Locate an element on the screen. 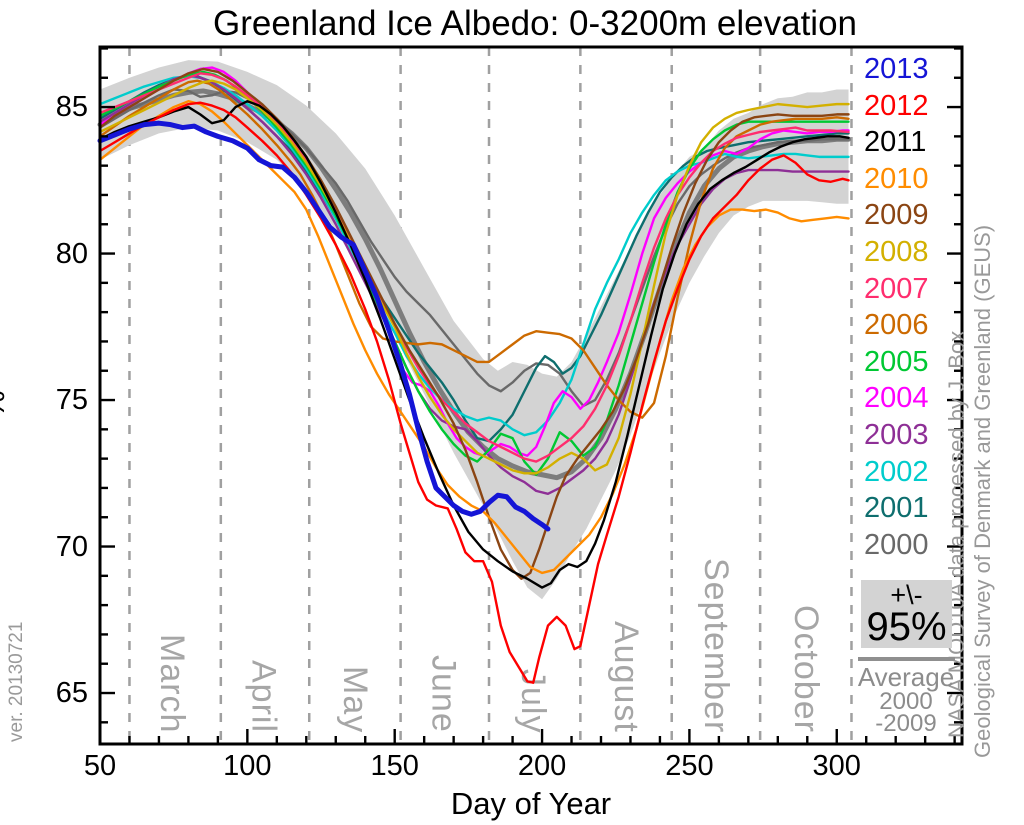  legend-year-2006: 2006 is located at coordinates (896, 325).